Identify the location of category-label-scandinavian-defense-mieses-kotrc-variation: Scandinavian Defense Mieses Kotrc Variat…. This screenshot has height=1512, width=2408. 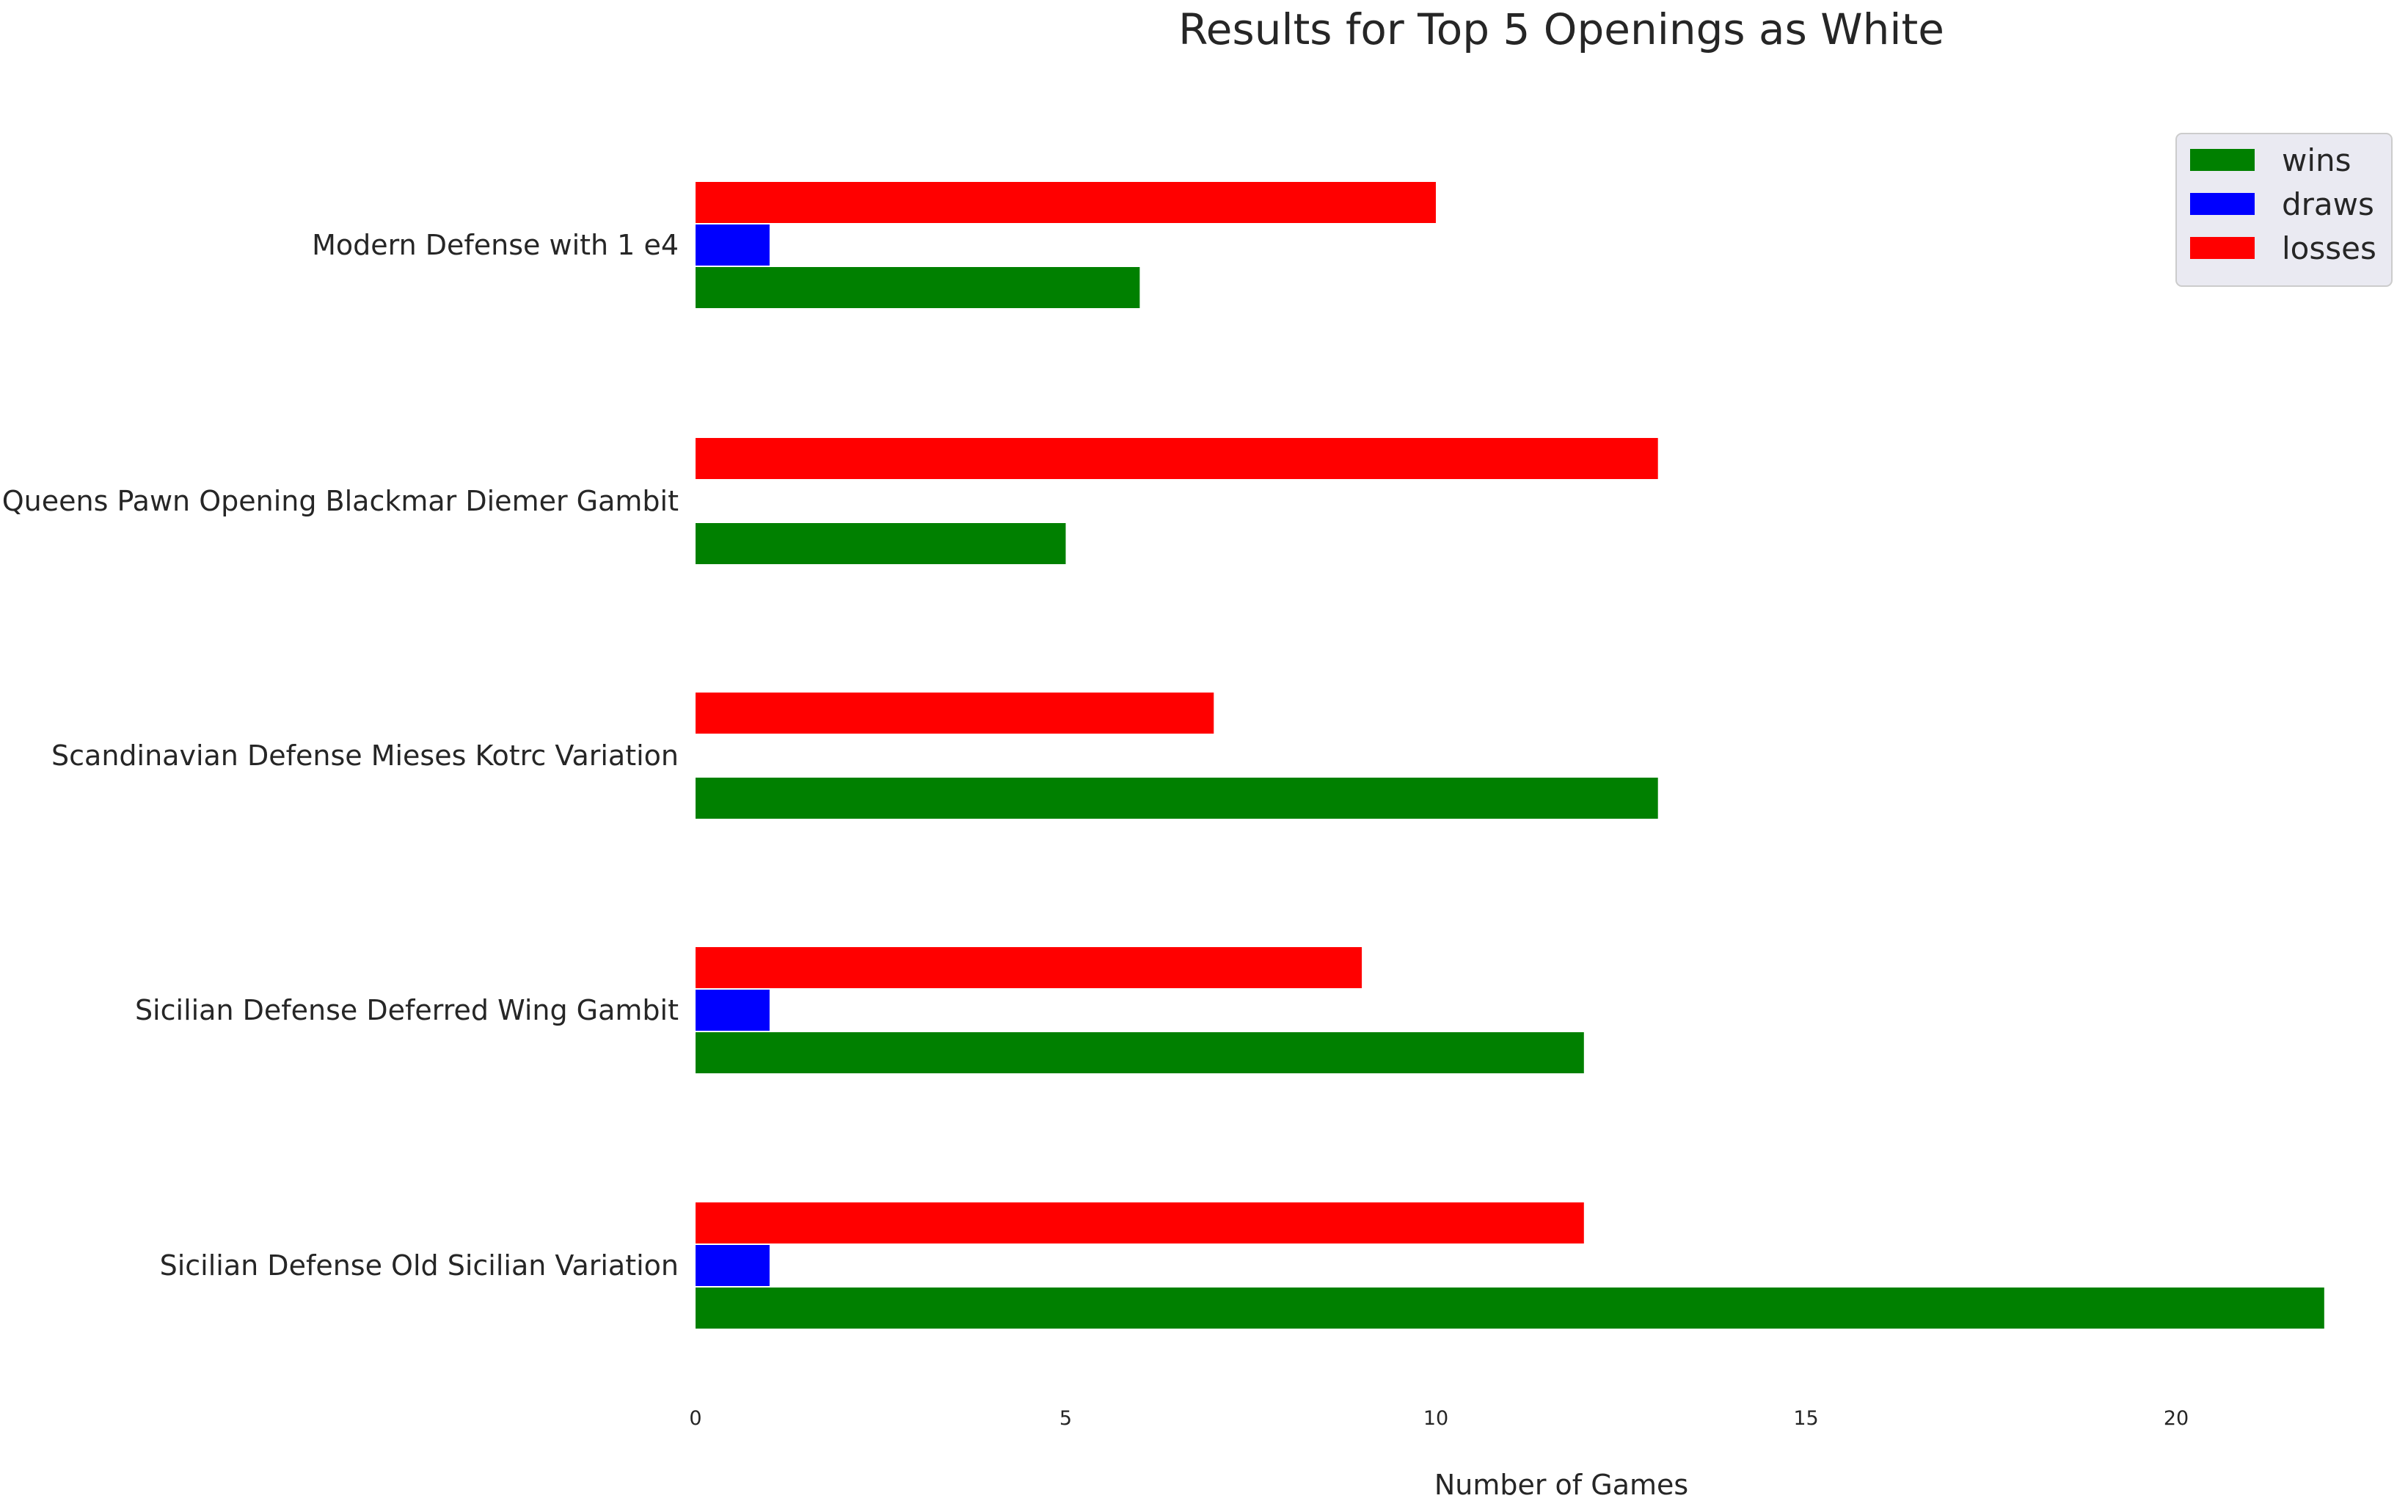
(365, 756).